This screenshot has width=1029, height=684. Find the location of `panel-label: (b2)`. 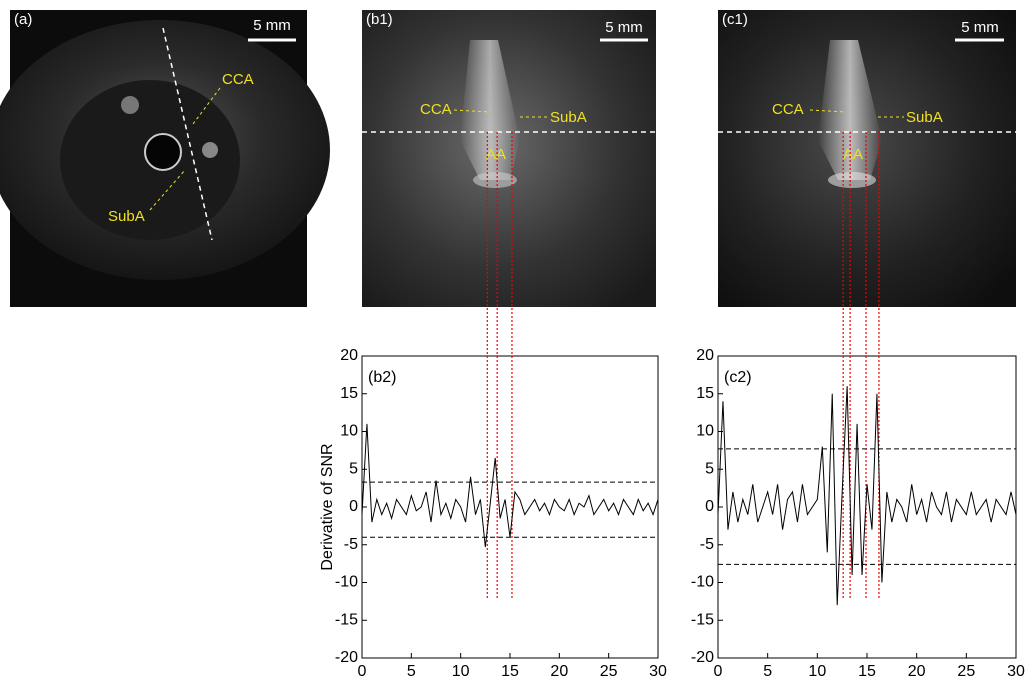

panel-label: (b2) is located at coordinates (382, 377).